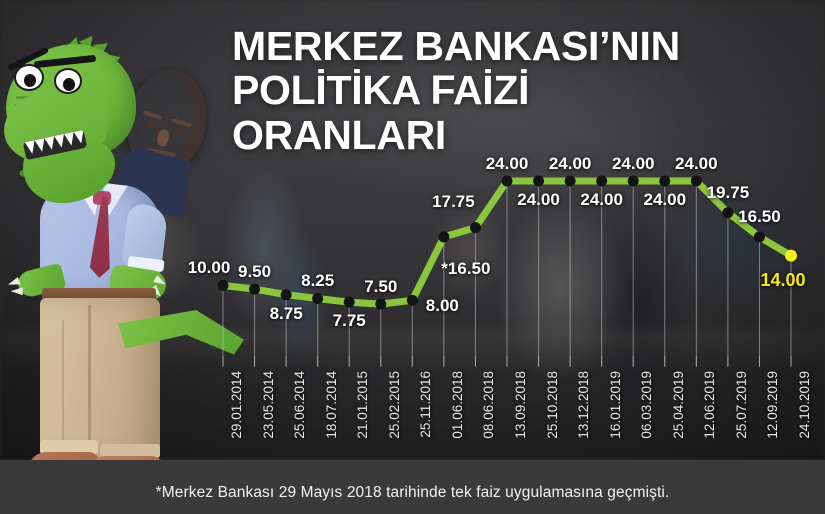 This screenshot has height=514, width=825. What do you see at coordinates (804, 405) in the screenshot?
I see `chart-x-label: 24.10.2019` at bounding box center [804, 405].